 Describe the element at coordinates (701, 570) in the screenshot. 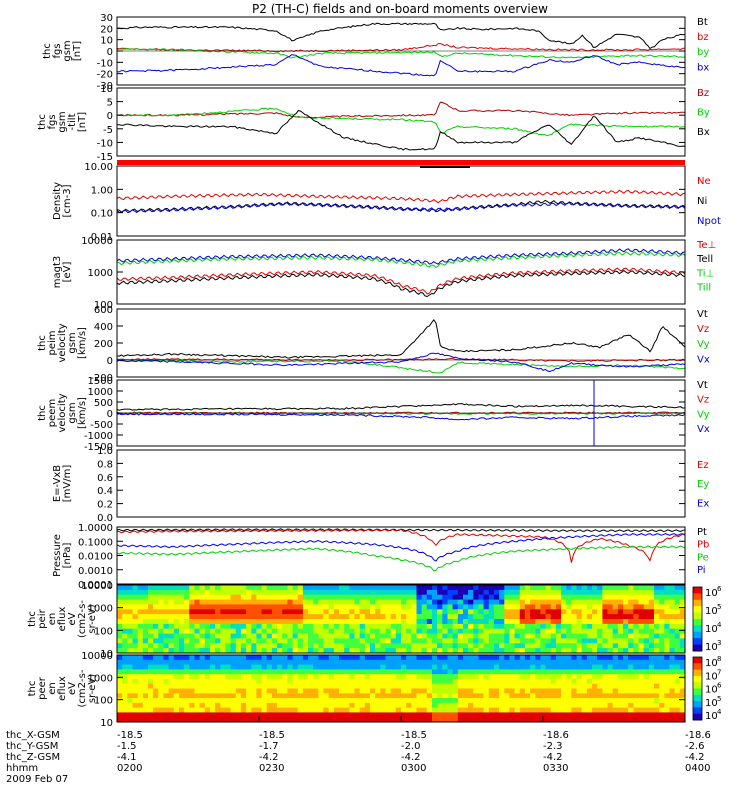

I see `legend-entry: Pi` at that location.